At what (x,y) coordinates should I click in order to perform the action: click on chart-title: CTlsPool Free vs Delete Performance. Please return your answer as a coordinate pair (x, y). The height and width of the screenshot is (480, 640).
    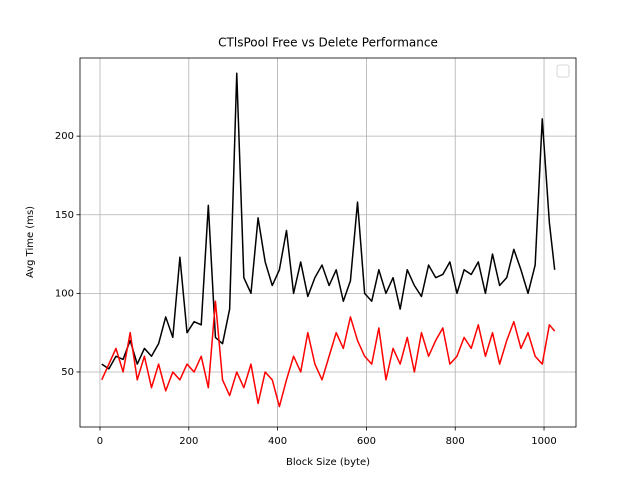
    Looking at the image, I should click on (328, 43).